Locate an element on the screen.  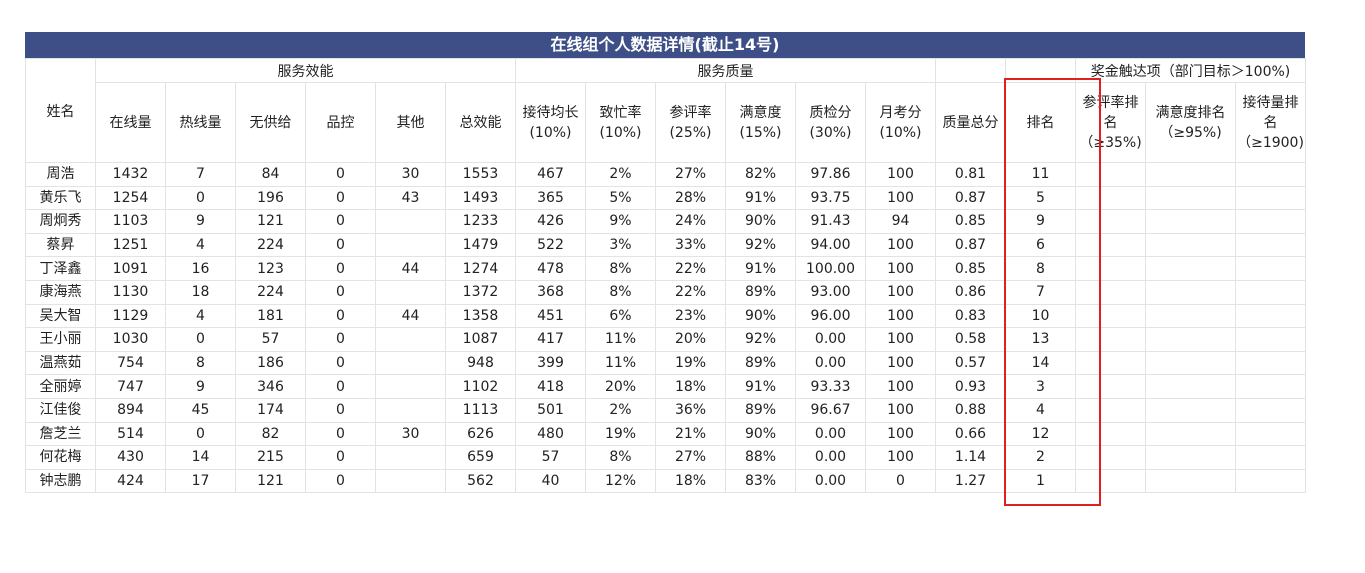
table-cell: 1274 is located at coordinates (480, 268).